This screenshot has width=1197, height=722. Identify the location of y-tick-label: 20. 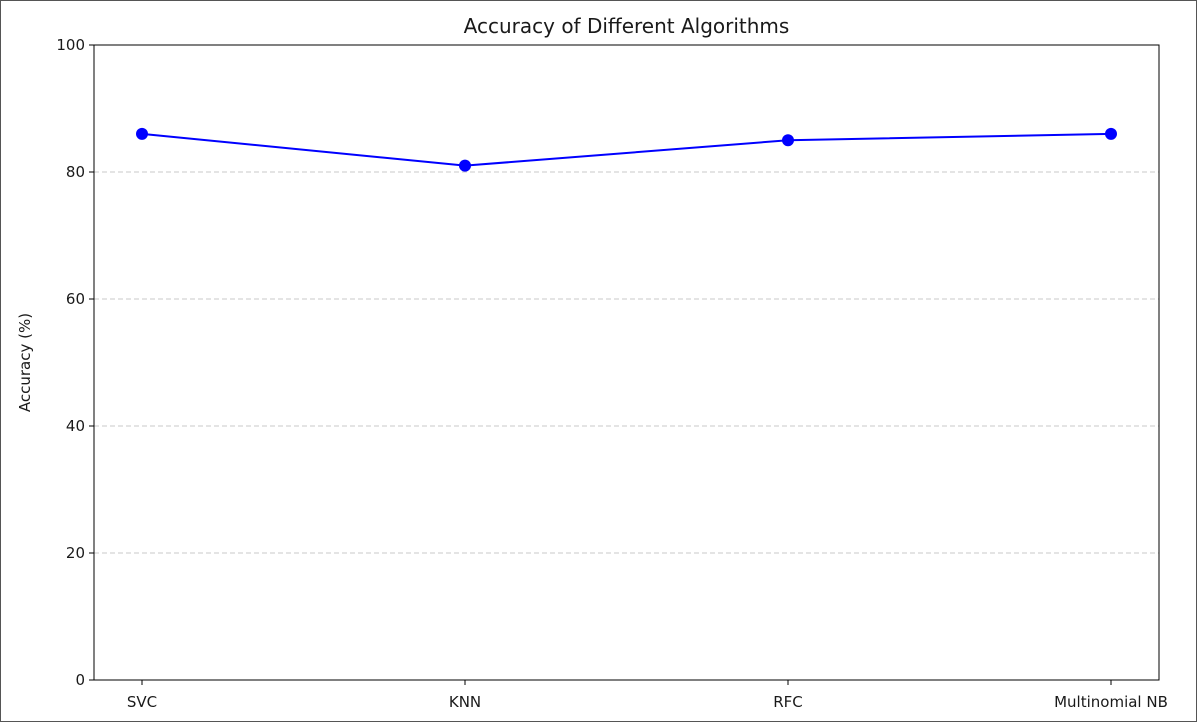
(75, 553).